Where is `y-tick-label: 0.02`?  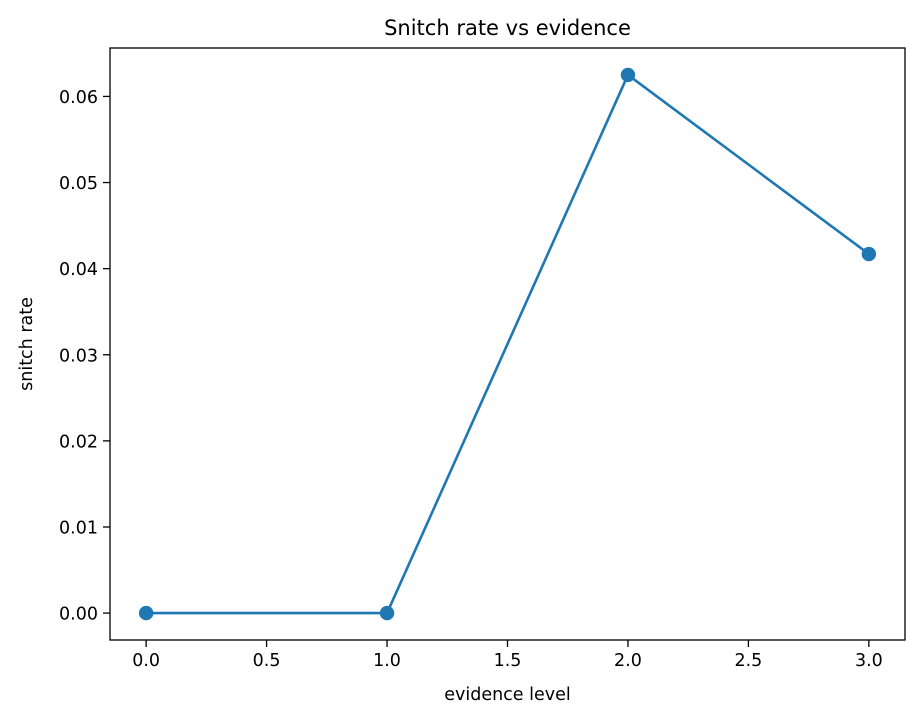 y-tick-label: 0.02 is located at coordinates (78, 442).